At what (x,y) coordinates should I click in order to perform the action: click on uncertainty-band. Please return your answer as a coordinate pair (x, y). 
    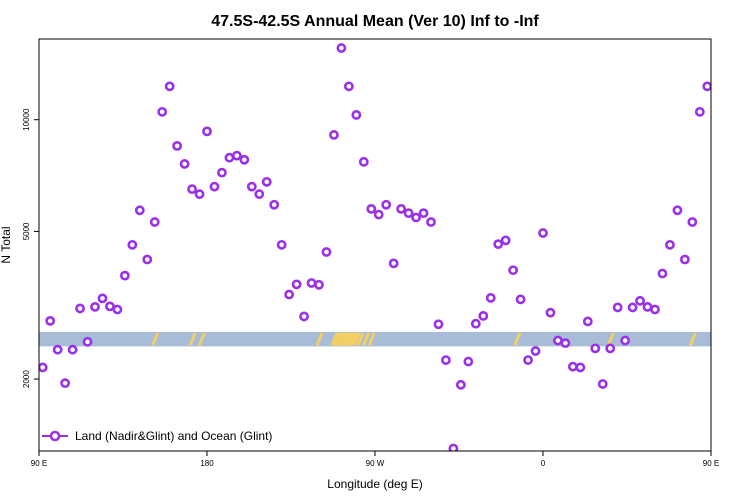
    Looking at the image, I should click on (375, 339).